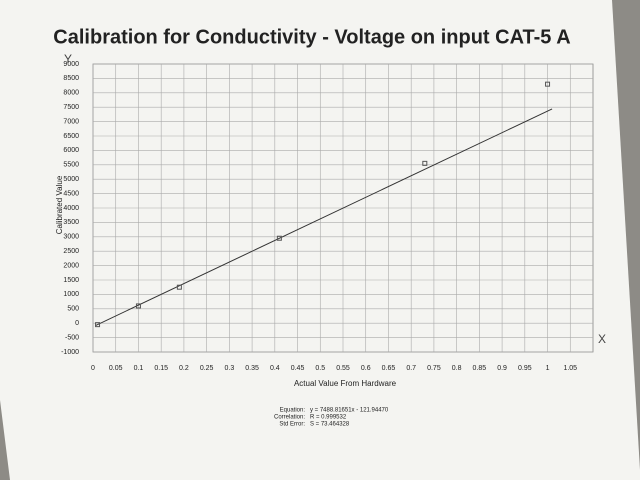 The height and width of the screenshot is (480, 640). Describe the element at coordinates (289, 418) in the screenshot. I see `stat-label: Correlation:` at that location.